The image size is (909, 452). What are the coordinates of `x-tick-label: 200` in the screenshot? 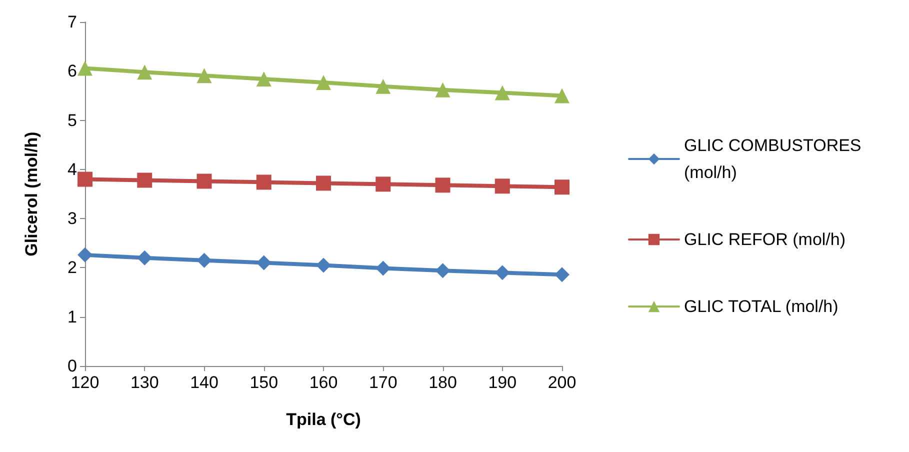 It's located at (562, 382).